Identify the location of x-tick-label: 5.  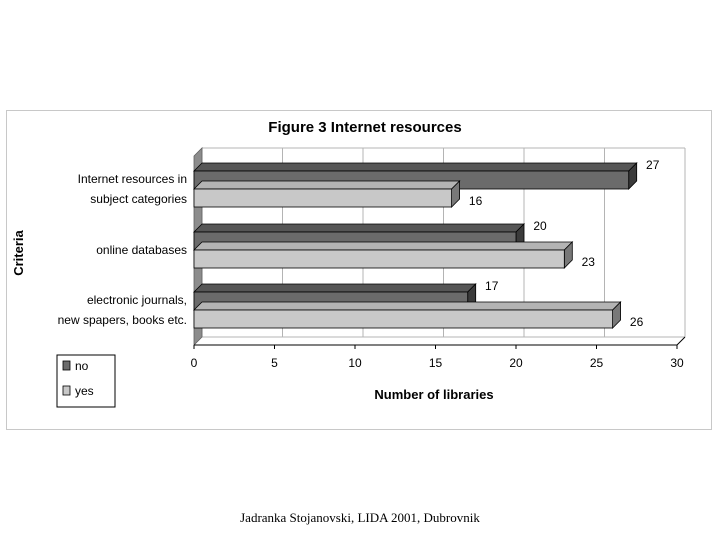
(274, 363).